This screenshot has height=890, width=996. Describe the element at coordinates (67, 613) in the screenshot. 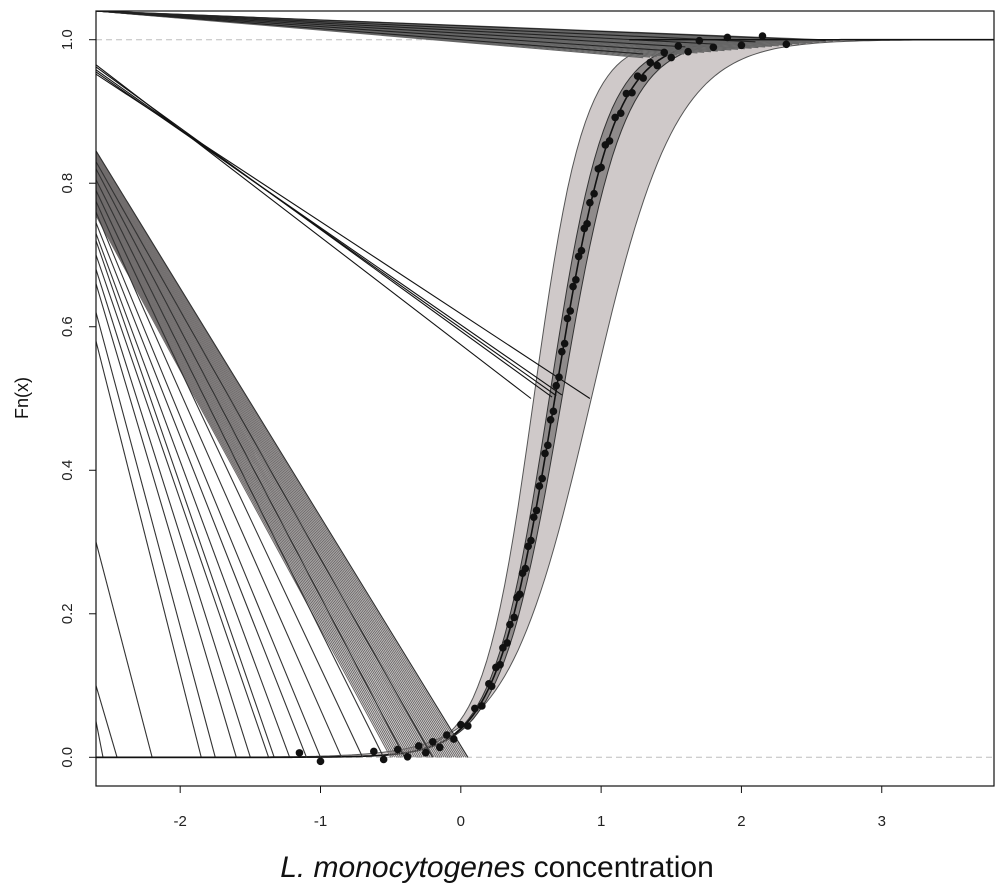

I see `y-tick-label-1: 0.2` at that location.